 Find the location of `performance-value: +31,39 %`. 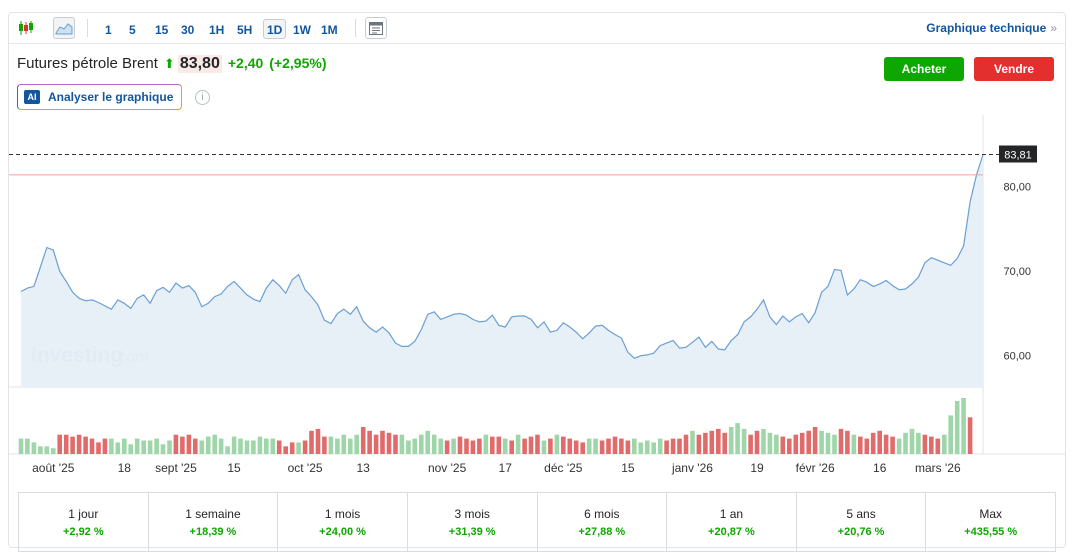

performance-value: +31,39 % is located at coordinates (472, 531).